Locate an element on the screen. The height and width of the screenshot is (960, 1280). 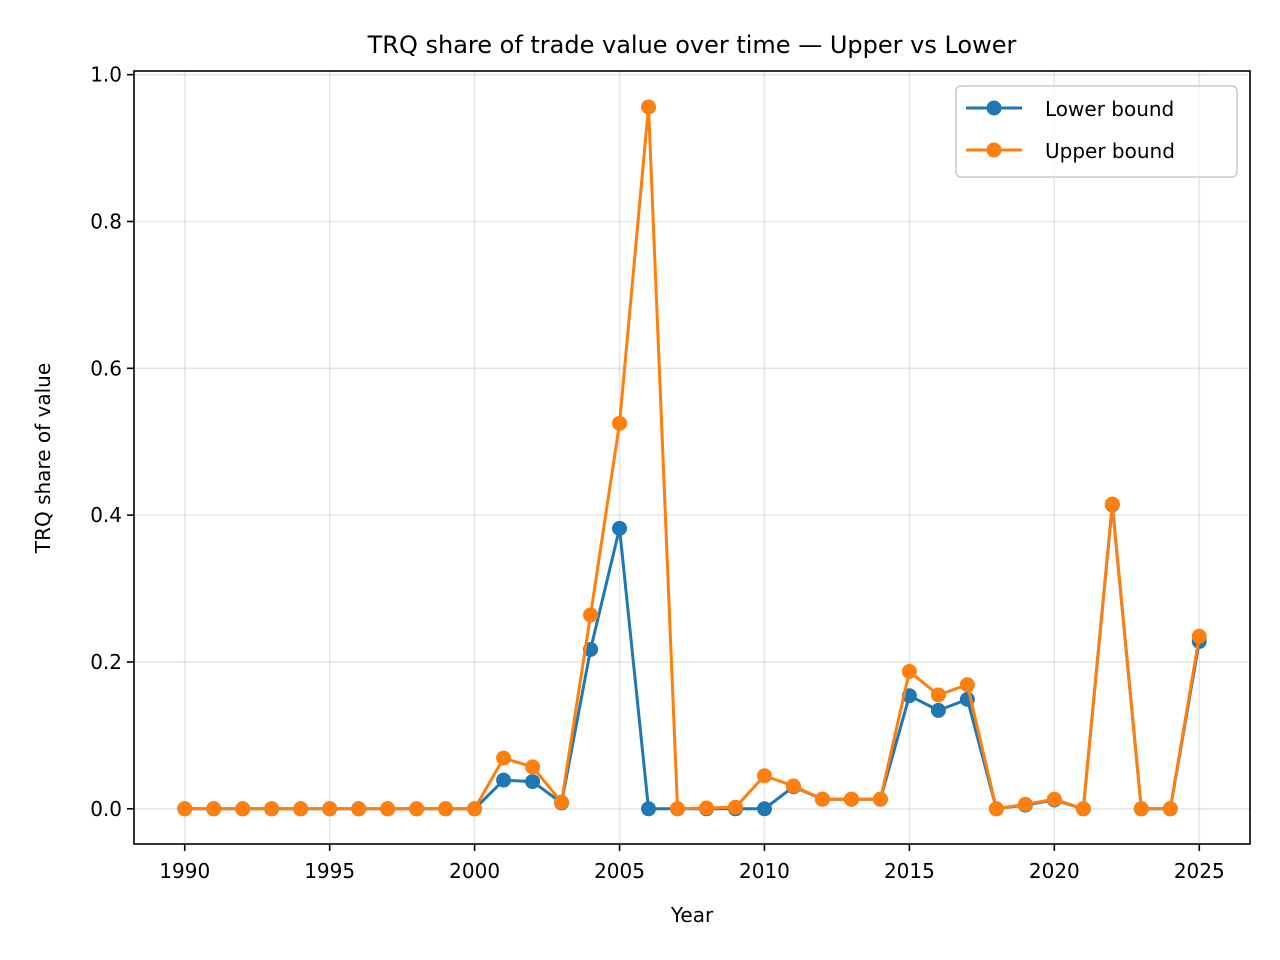
y-axis-label: TRQ share of value is located at coordinates (43, 458).